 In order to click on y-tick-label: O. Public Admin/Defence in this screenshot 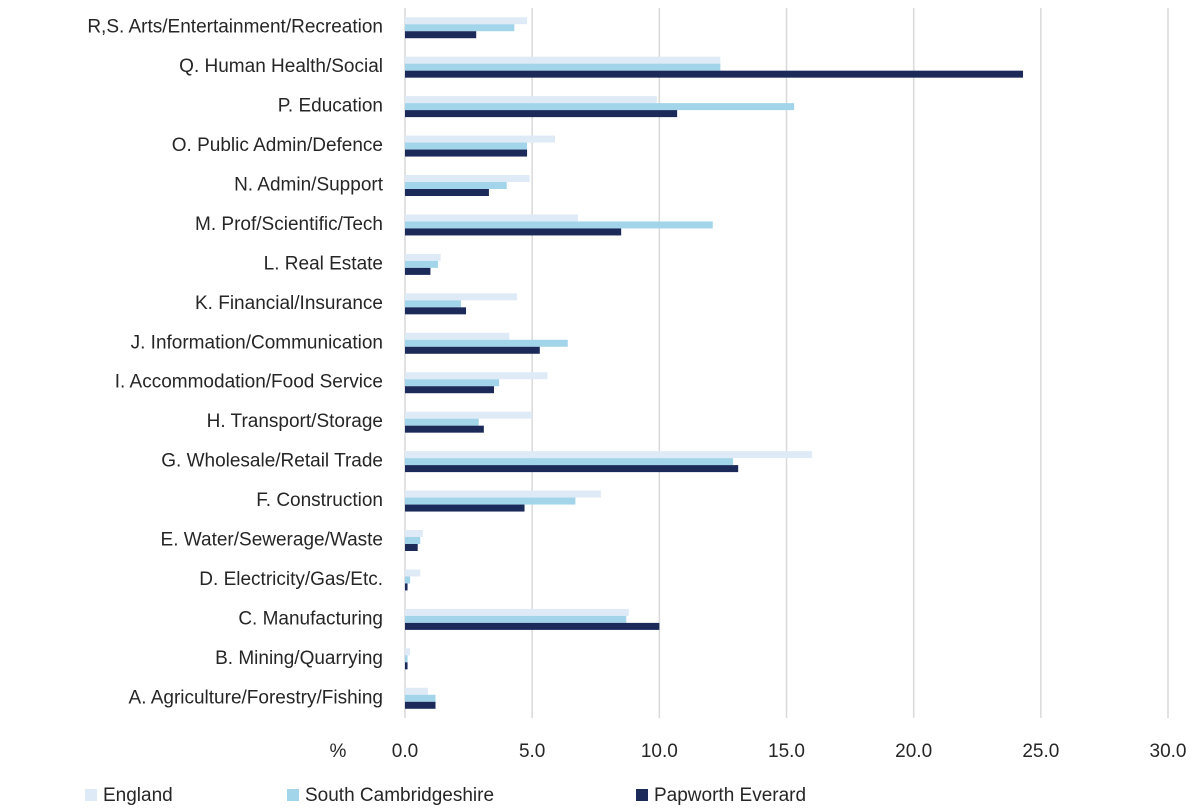, I will do `click(277, 145)`.